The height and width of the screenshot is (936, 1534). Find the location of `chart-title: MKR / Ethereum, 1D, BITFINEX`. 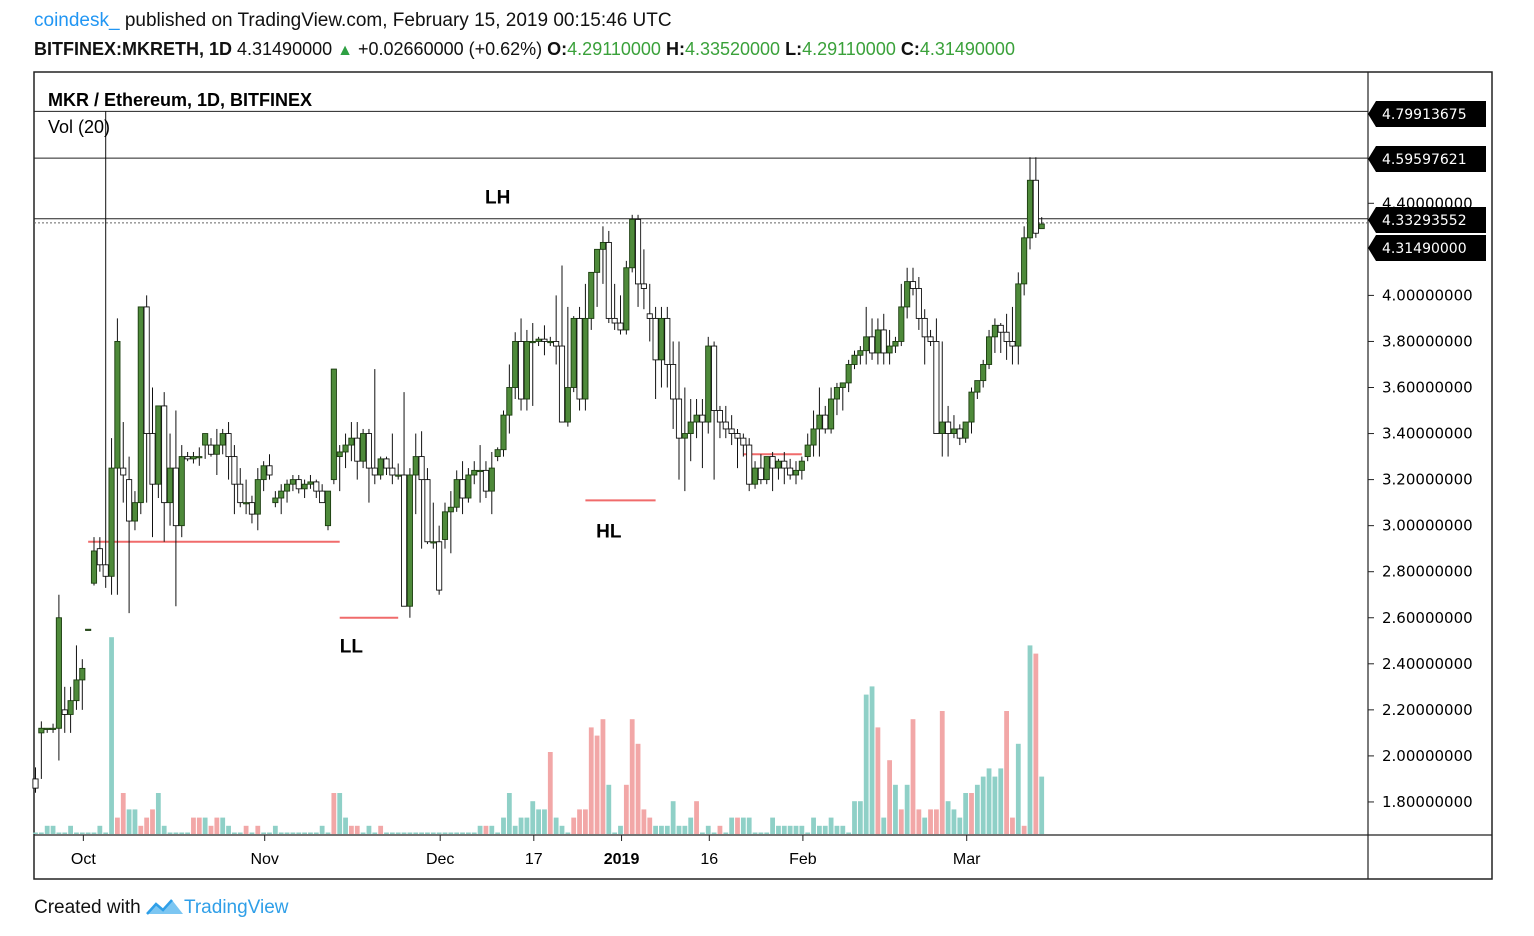

chart-title: MKR / Ethereum, 1D, BITFINEX is located at coordinates (180, 100).